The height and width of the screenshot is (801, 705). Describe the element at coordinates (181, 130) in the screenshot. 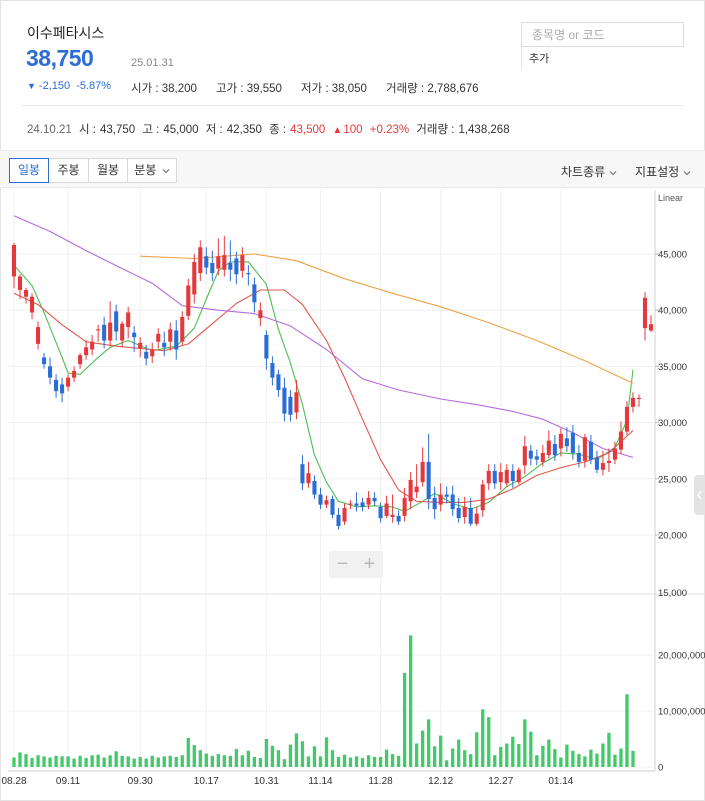

I see `info-high: 45,000` at that location.